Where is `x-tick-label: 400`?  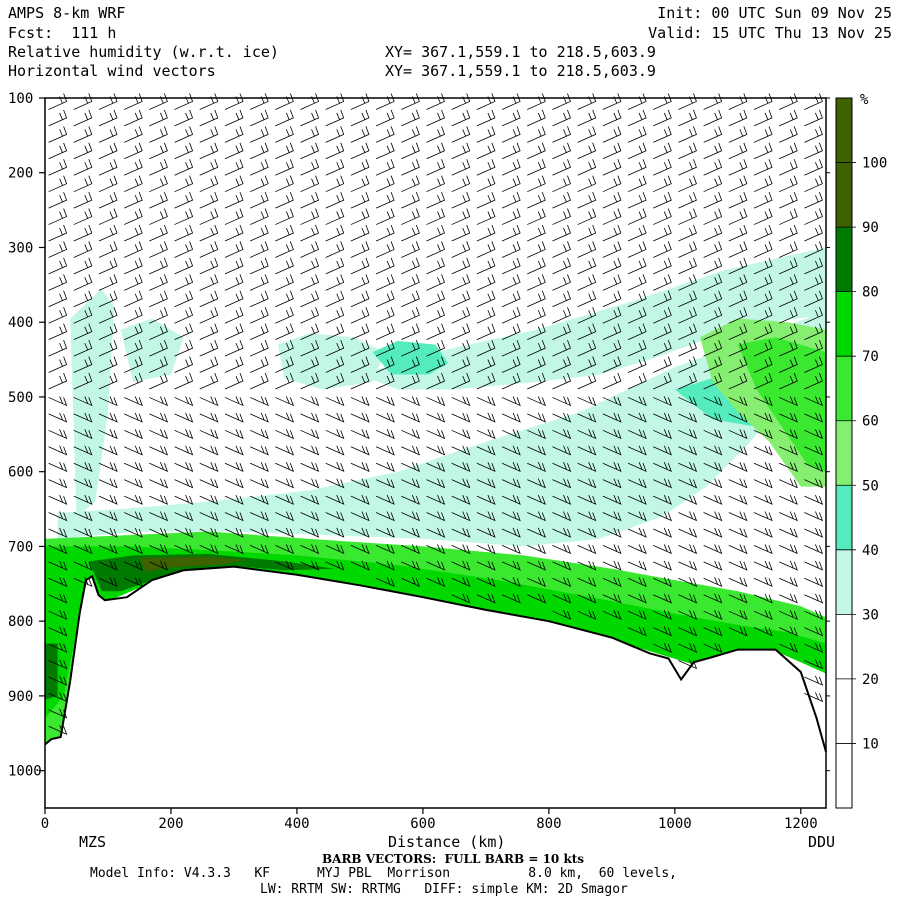 x-tick-label: 400 is located at coordinates (296, 824).